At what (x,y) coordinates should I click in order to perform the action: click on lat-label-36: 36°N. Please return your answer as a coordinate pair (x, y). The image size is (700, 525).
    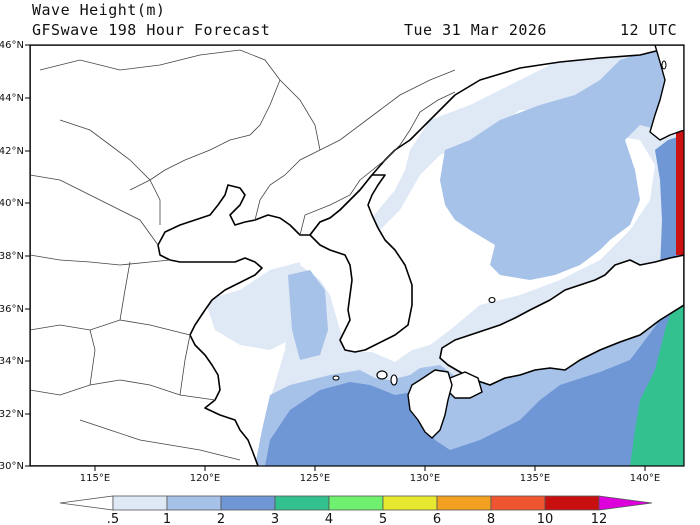
    Looking at the image, I should click on (12, 309).